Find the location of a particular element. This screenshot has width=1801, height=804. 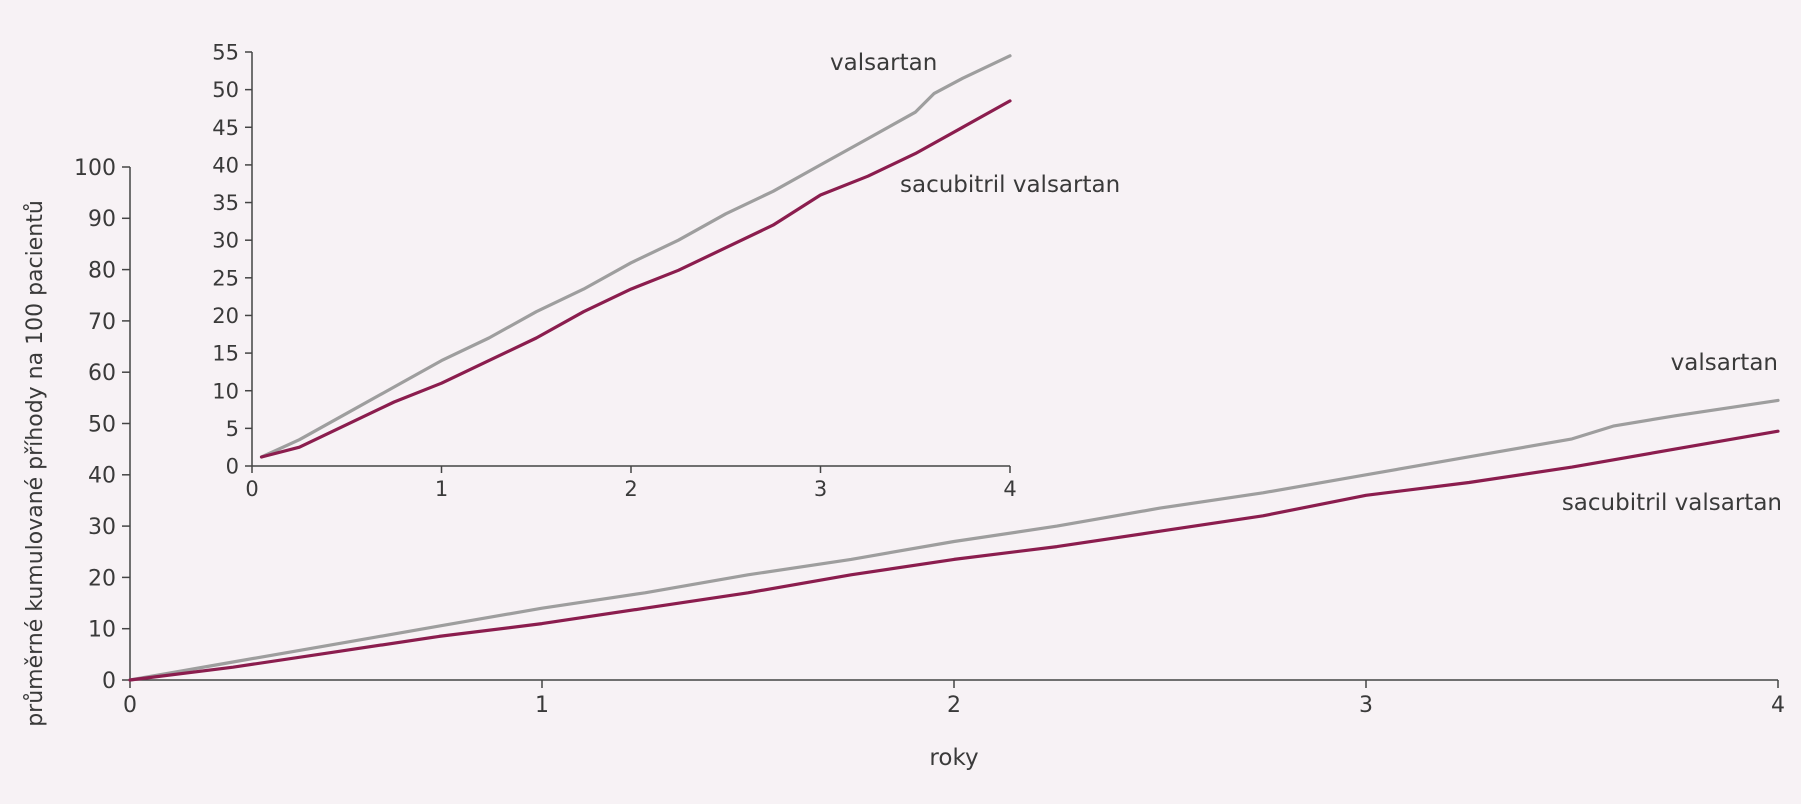

main-y-tick-label: 60 is located at coordinates (102, 373).